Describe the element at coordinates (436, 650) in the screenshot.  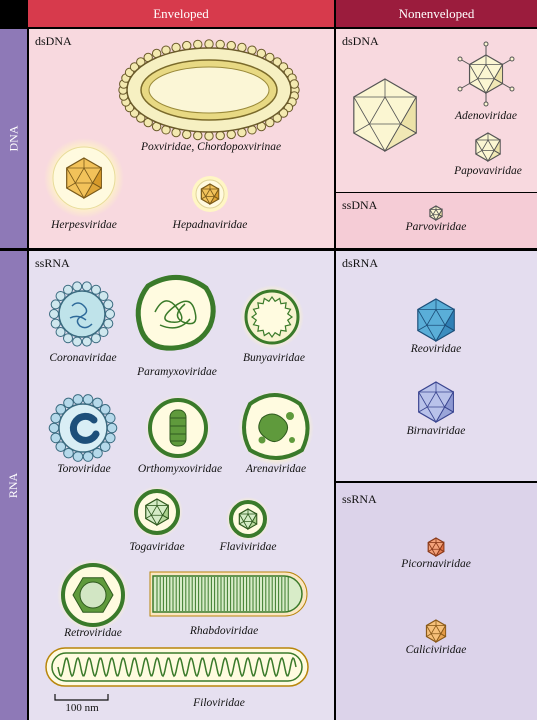
I see `caliciviridae-label: Caliciviridae` at that location.